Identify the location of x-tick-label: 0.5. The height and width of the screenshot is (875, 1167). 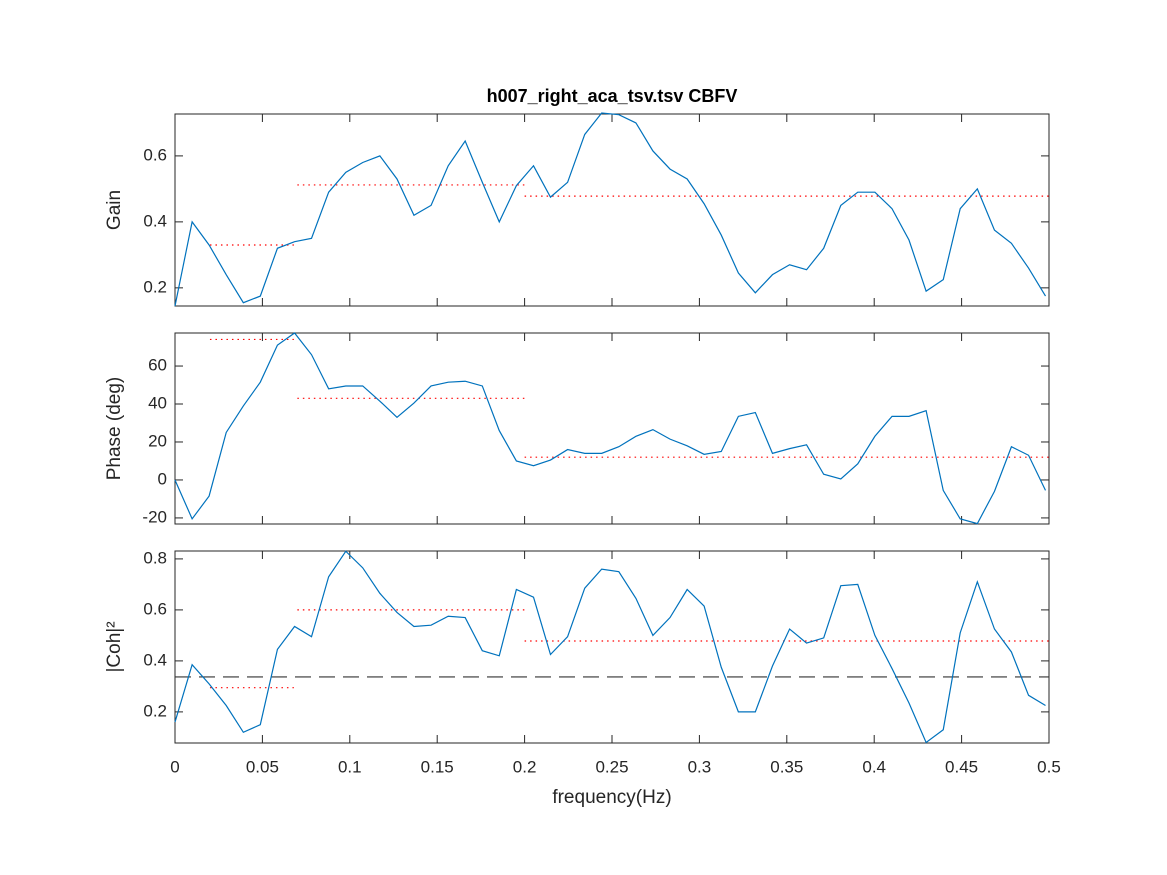
(1049, 766).